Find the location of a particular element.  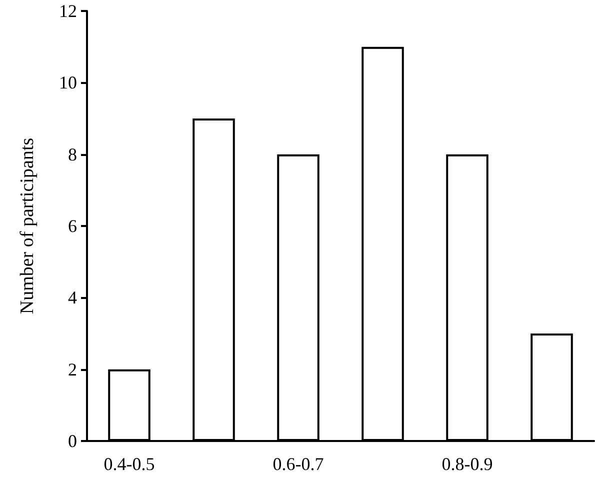

x-tick-label: 0.8-0.9 is located at coordinates (467, 464).